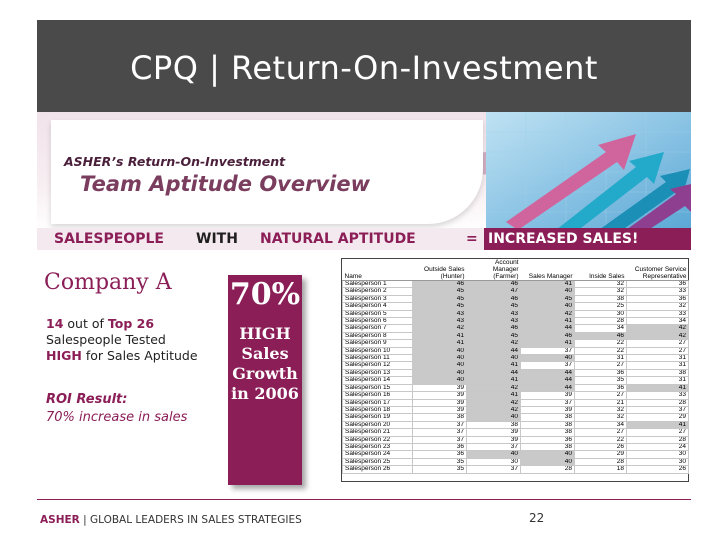  What do you see at coordinates (377, 306) in the screenshot?
I see `salesperson-name: Salesperson 4` at bounding box center [377, 306].